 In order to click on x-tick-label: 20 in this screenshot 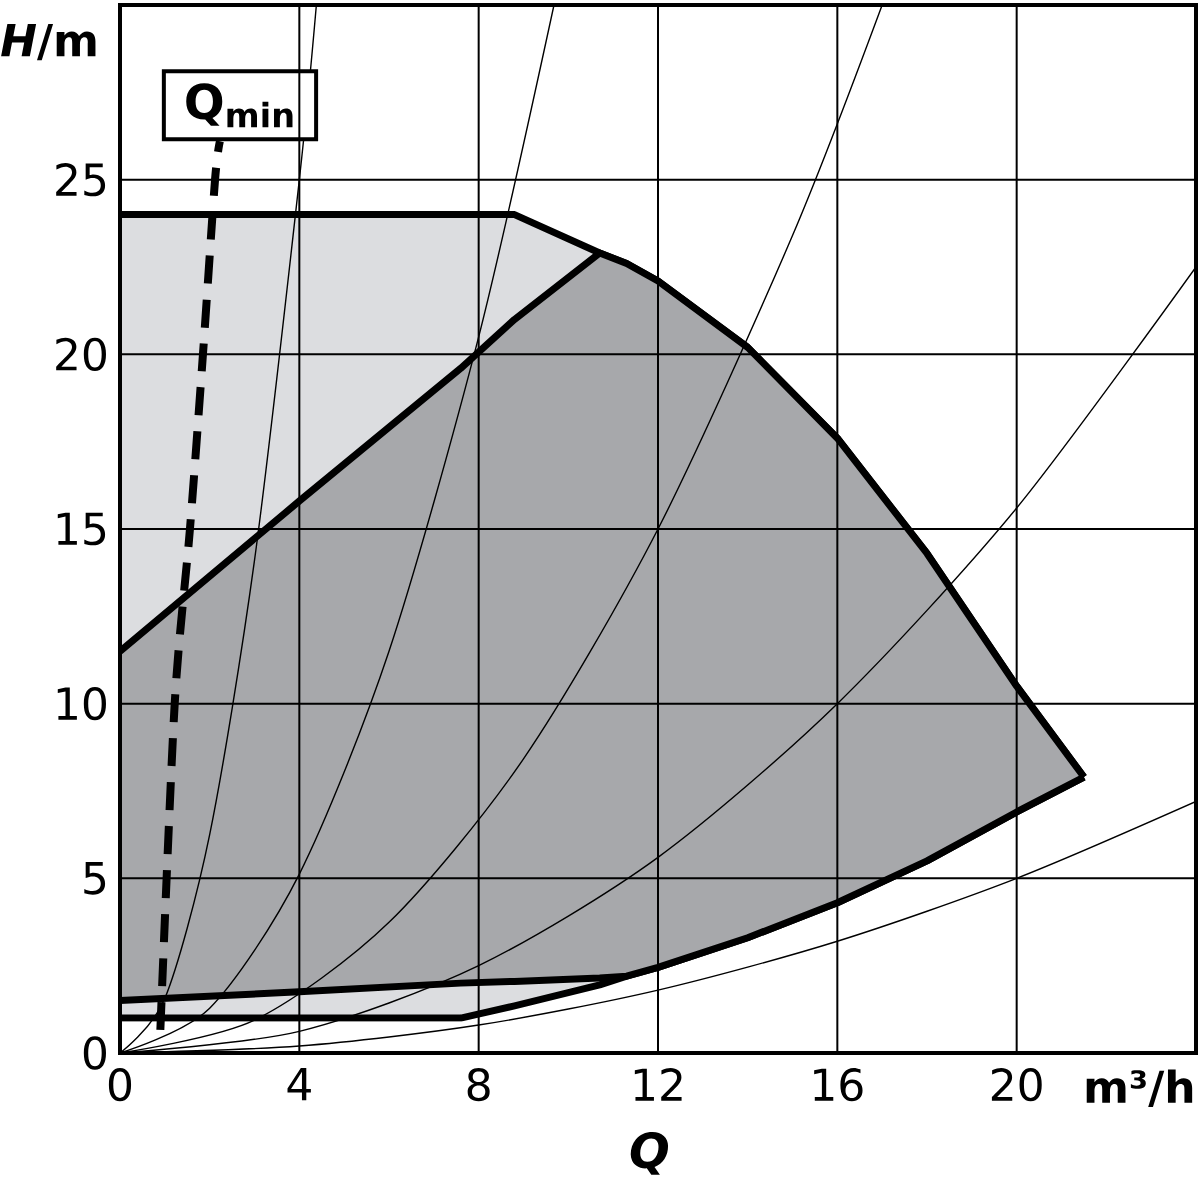, I will do `click(1016, 1085)`.